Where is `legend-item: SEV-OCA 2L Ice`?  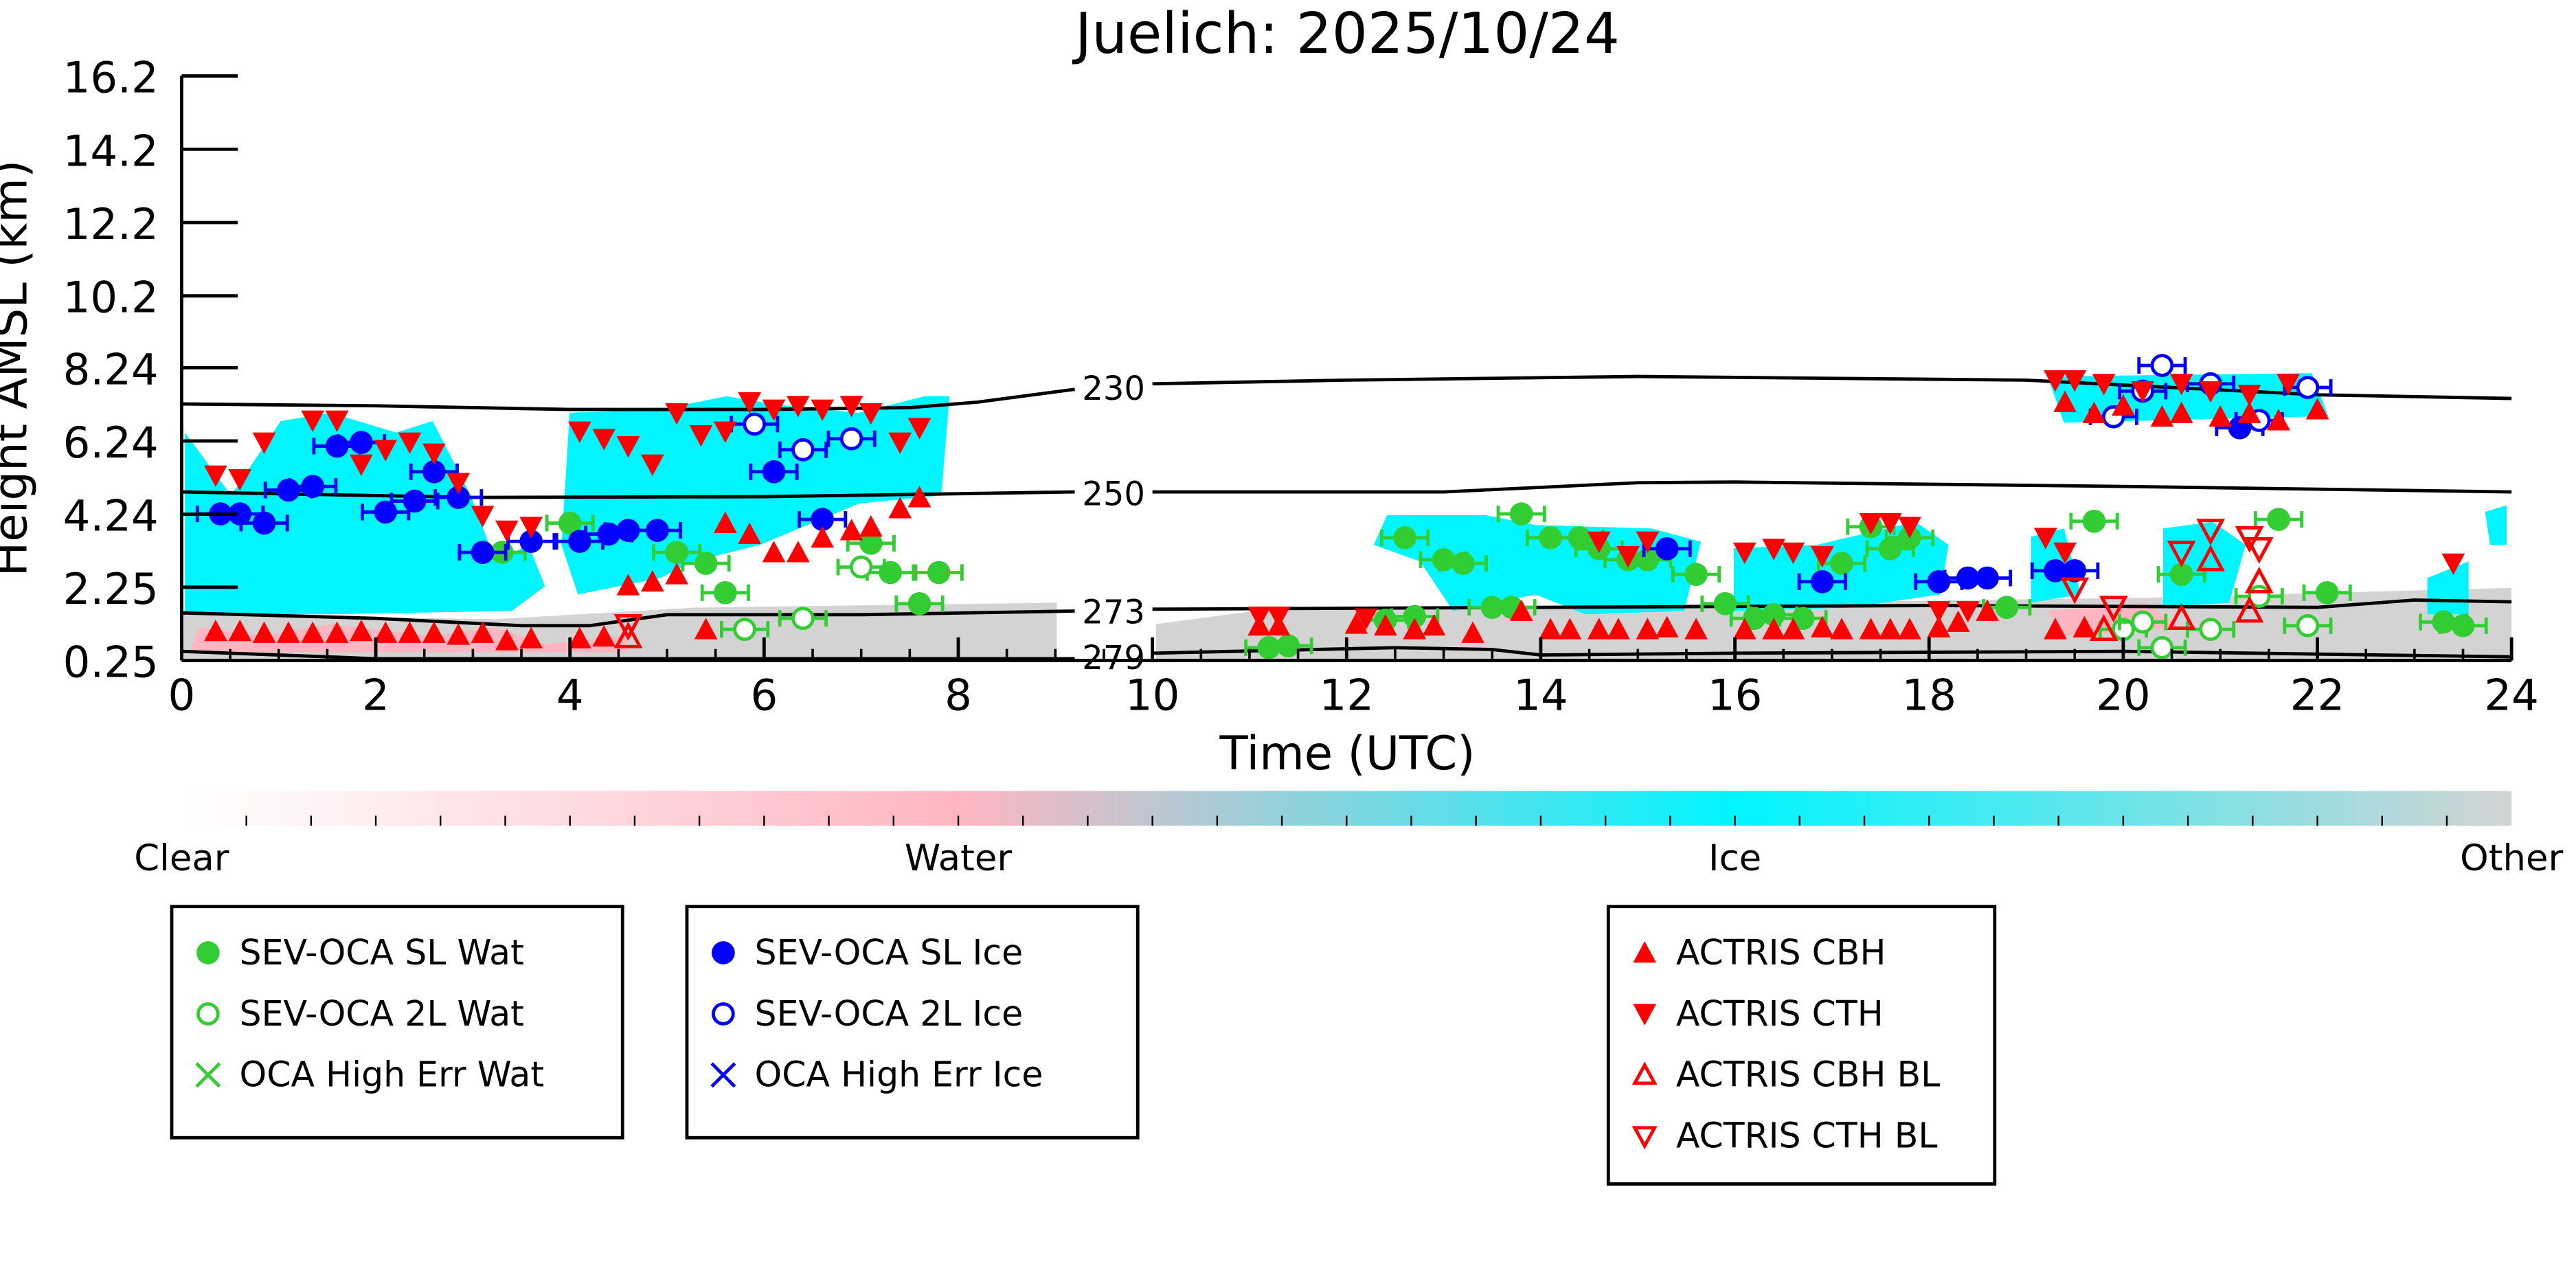 legend-item: SEV-OCA 2L Ice is located at coordinates (912, 1012).